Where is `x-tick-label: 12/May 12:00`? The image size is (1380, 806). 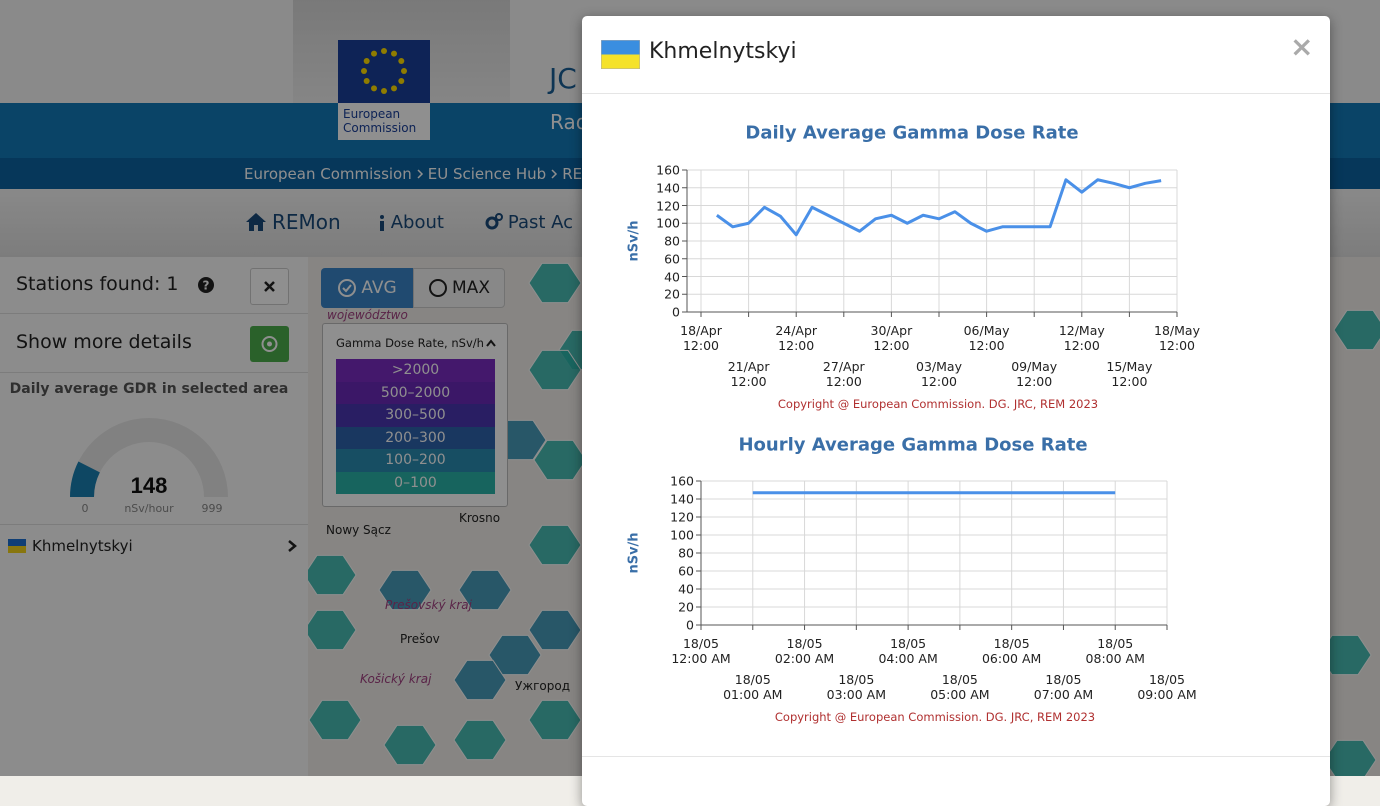 x-tick-label: 12/May 12:00 is located at coordinates (1081, 338).